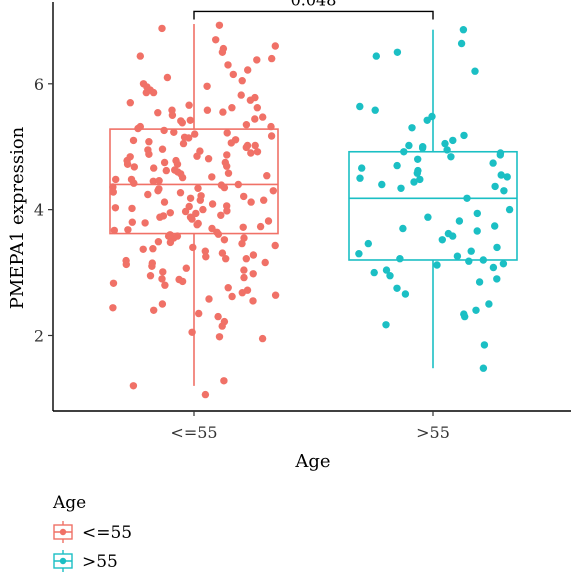 The width and height of the screenshot is (577, 577). I want to click on legend-label: <=55, so click(107, 533).